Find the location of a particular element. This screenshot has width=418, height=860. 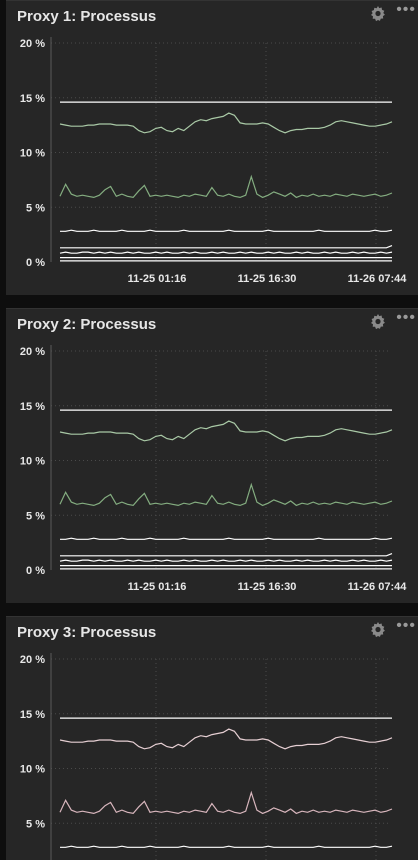

panel-title: Proxy 1: Processus is located at coordinates (87, 16).